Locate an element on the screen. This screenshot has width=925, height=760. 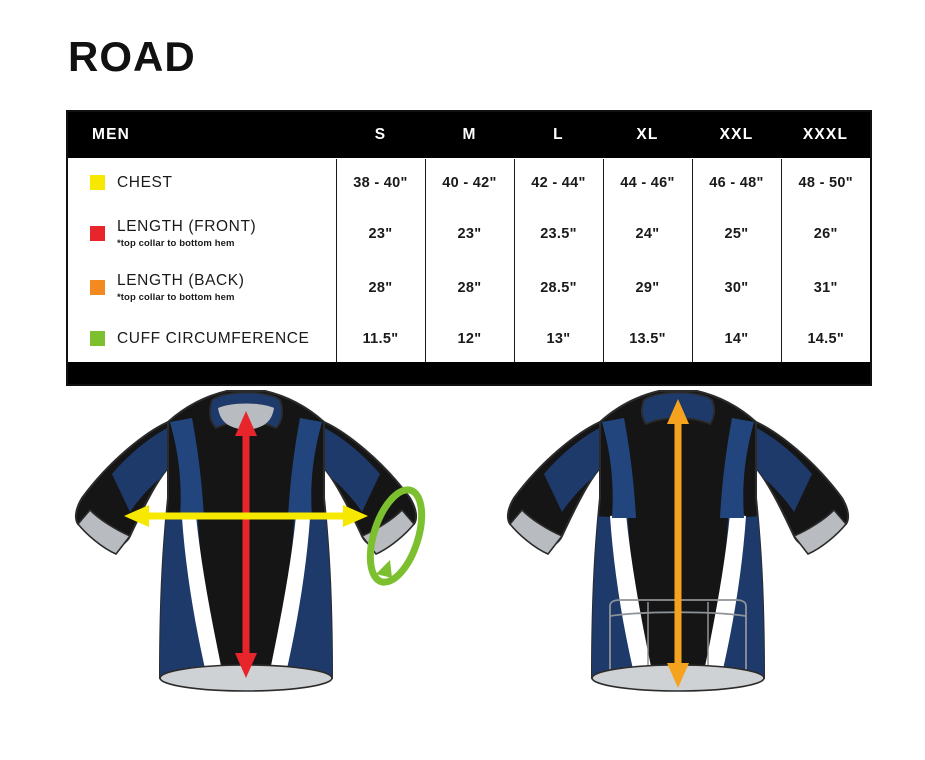
jersey-back-view is located at coordinates (678, 541).